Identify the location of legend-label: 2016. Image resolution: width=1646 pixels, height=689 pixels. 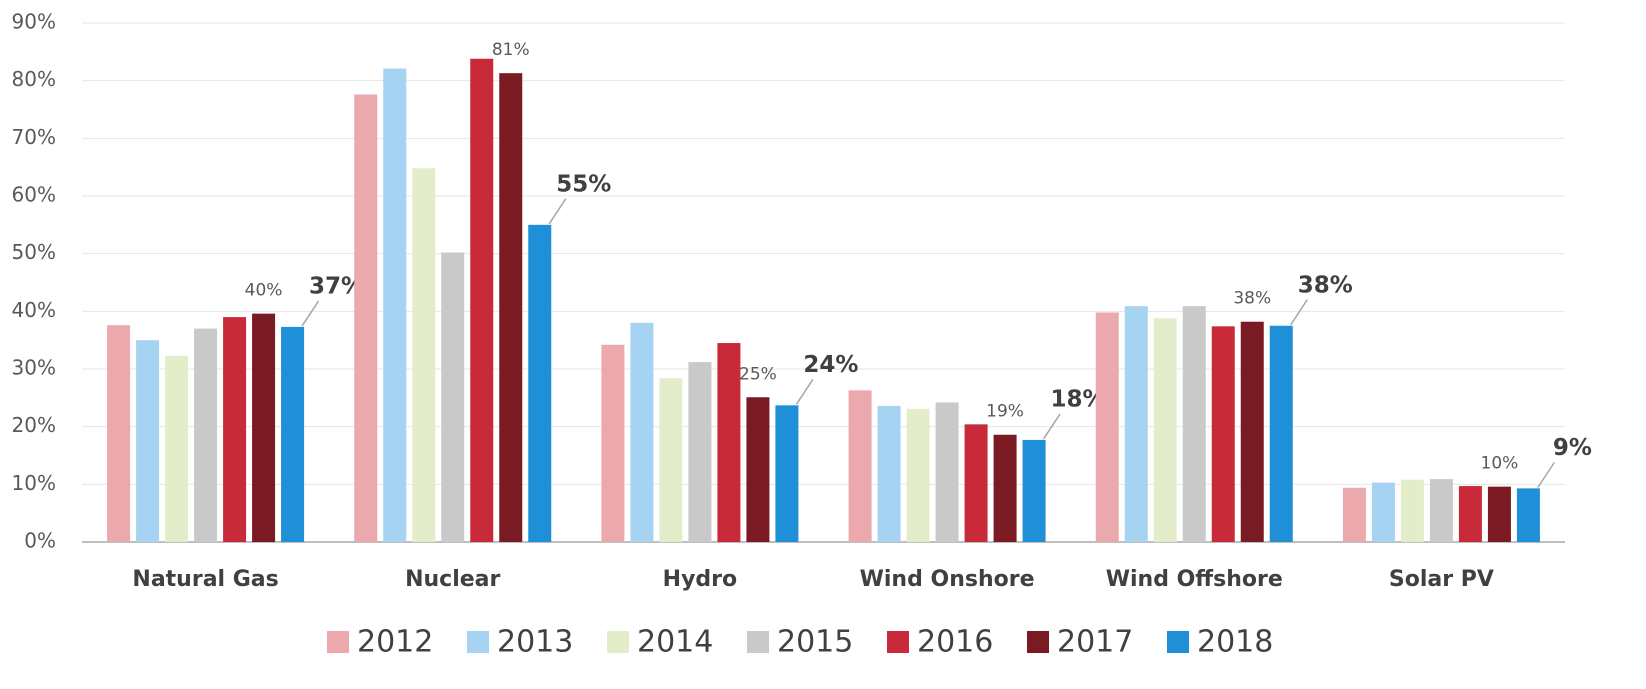
(955, 642).